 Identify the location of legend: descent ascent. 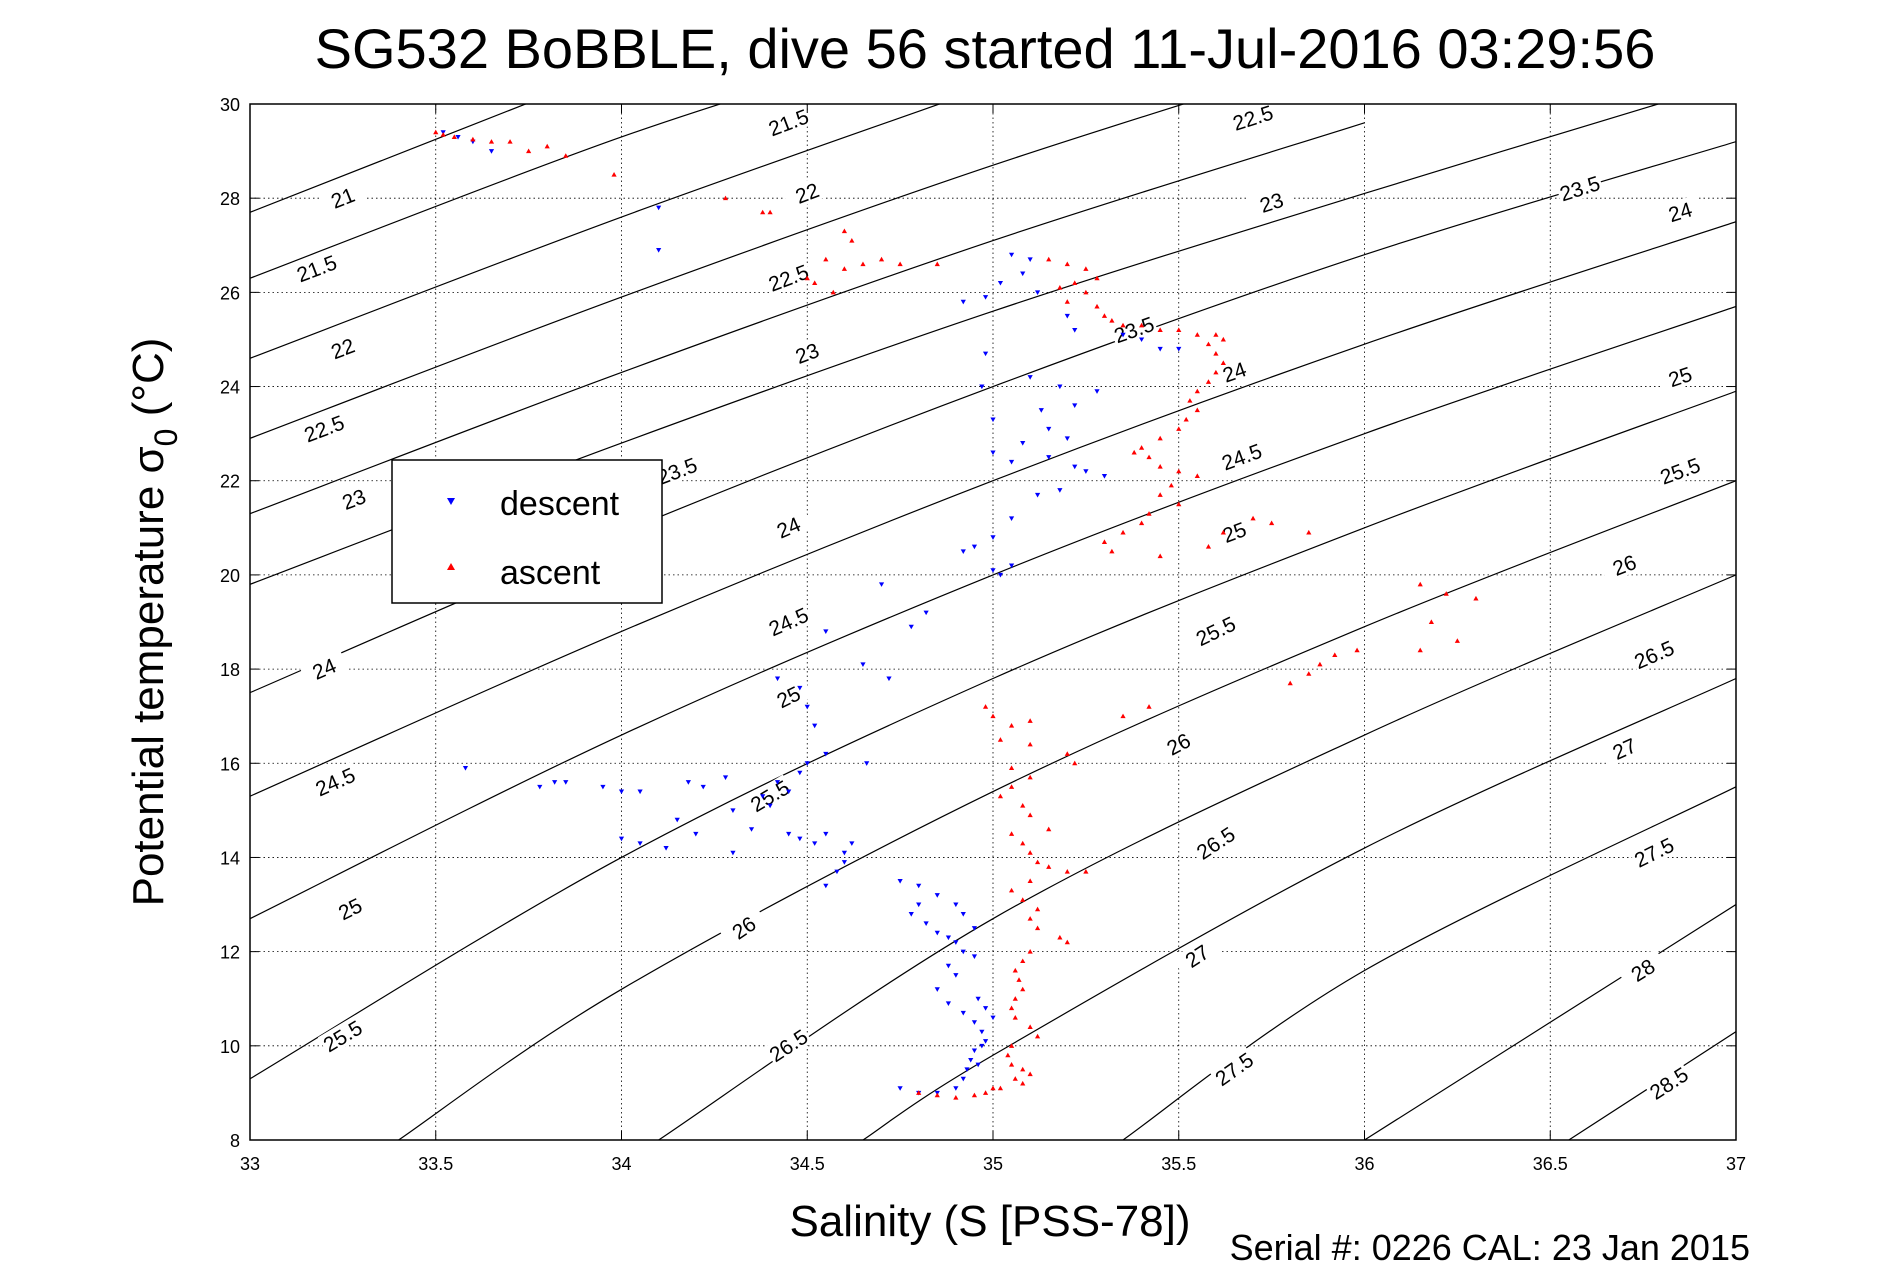
(527, 531).